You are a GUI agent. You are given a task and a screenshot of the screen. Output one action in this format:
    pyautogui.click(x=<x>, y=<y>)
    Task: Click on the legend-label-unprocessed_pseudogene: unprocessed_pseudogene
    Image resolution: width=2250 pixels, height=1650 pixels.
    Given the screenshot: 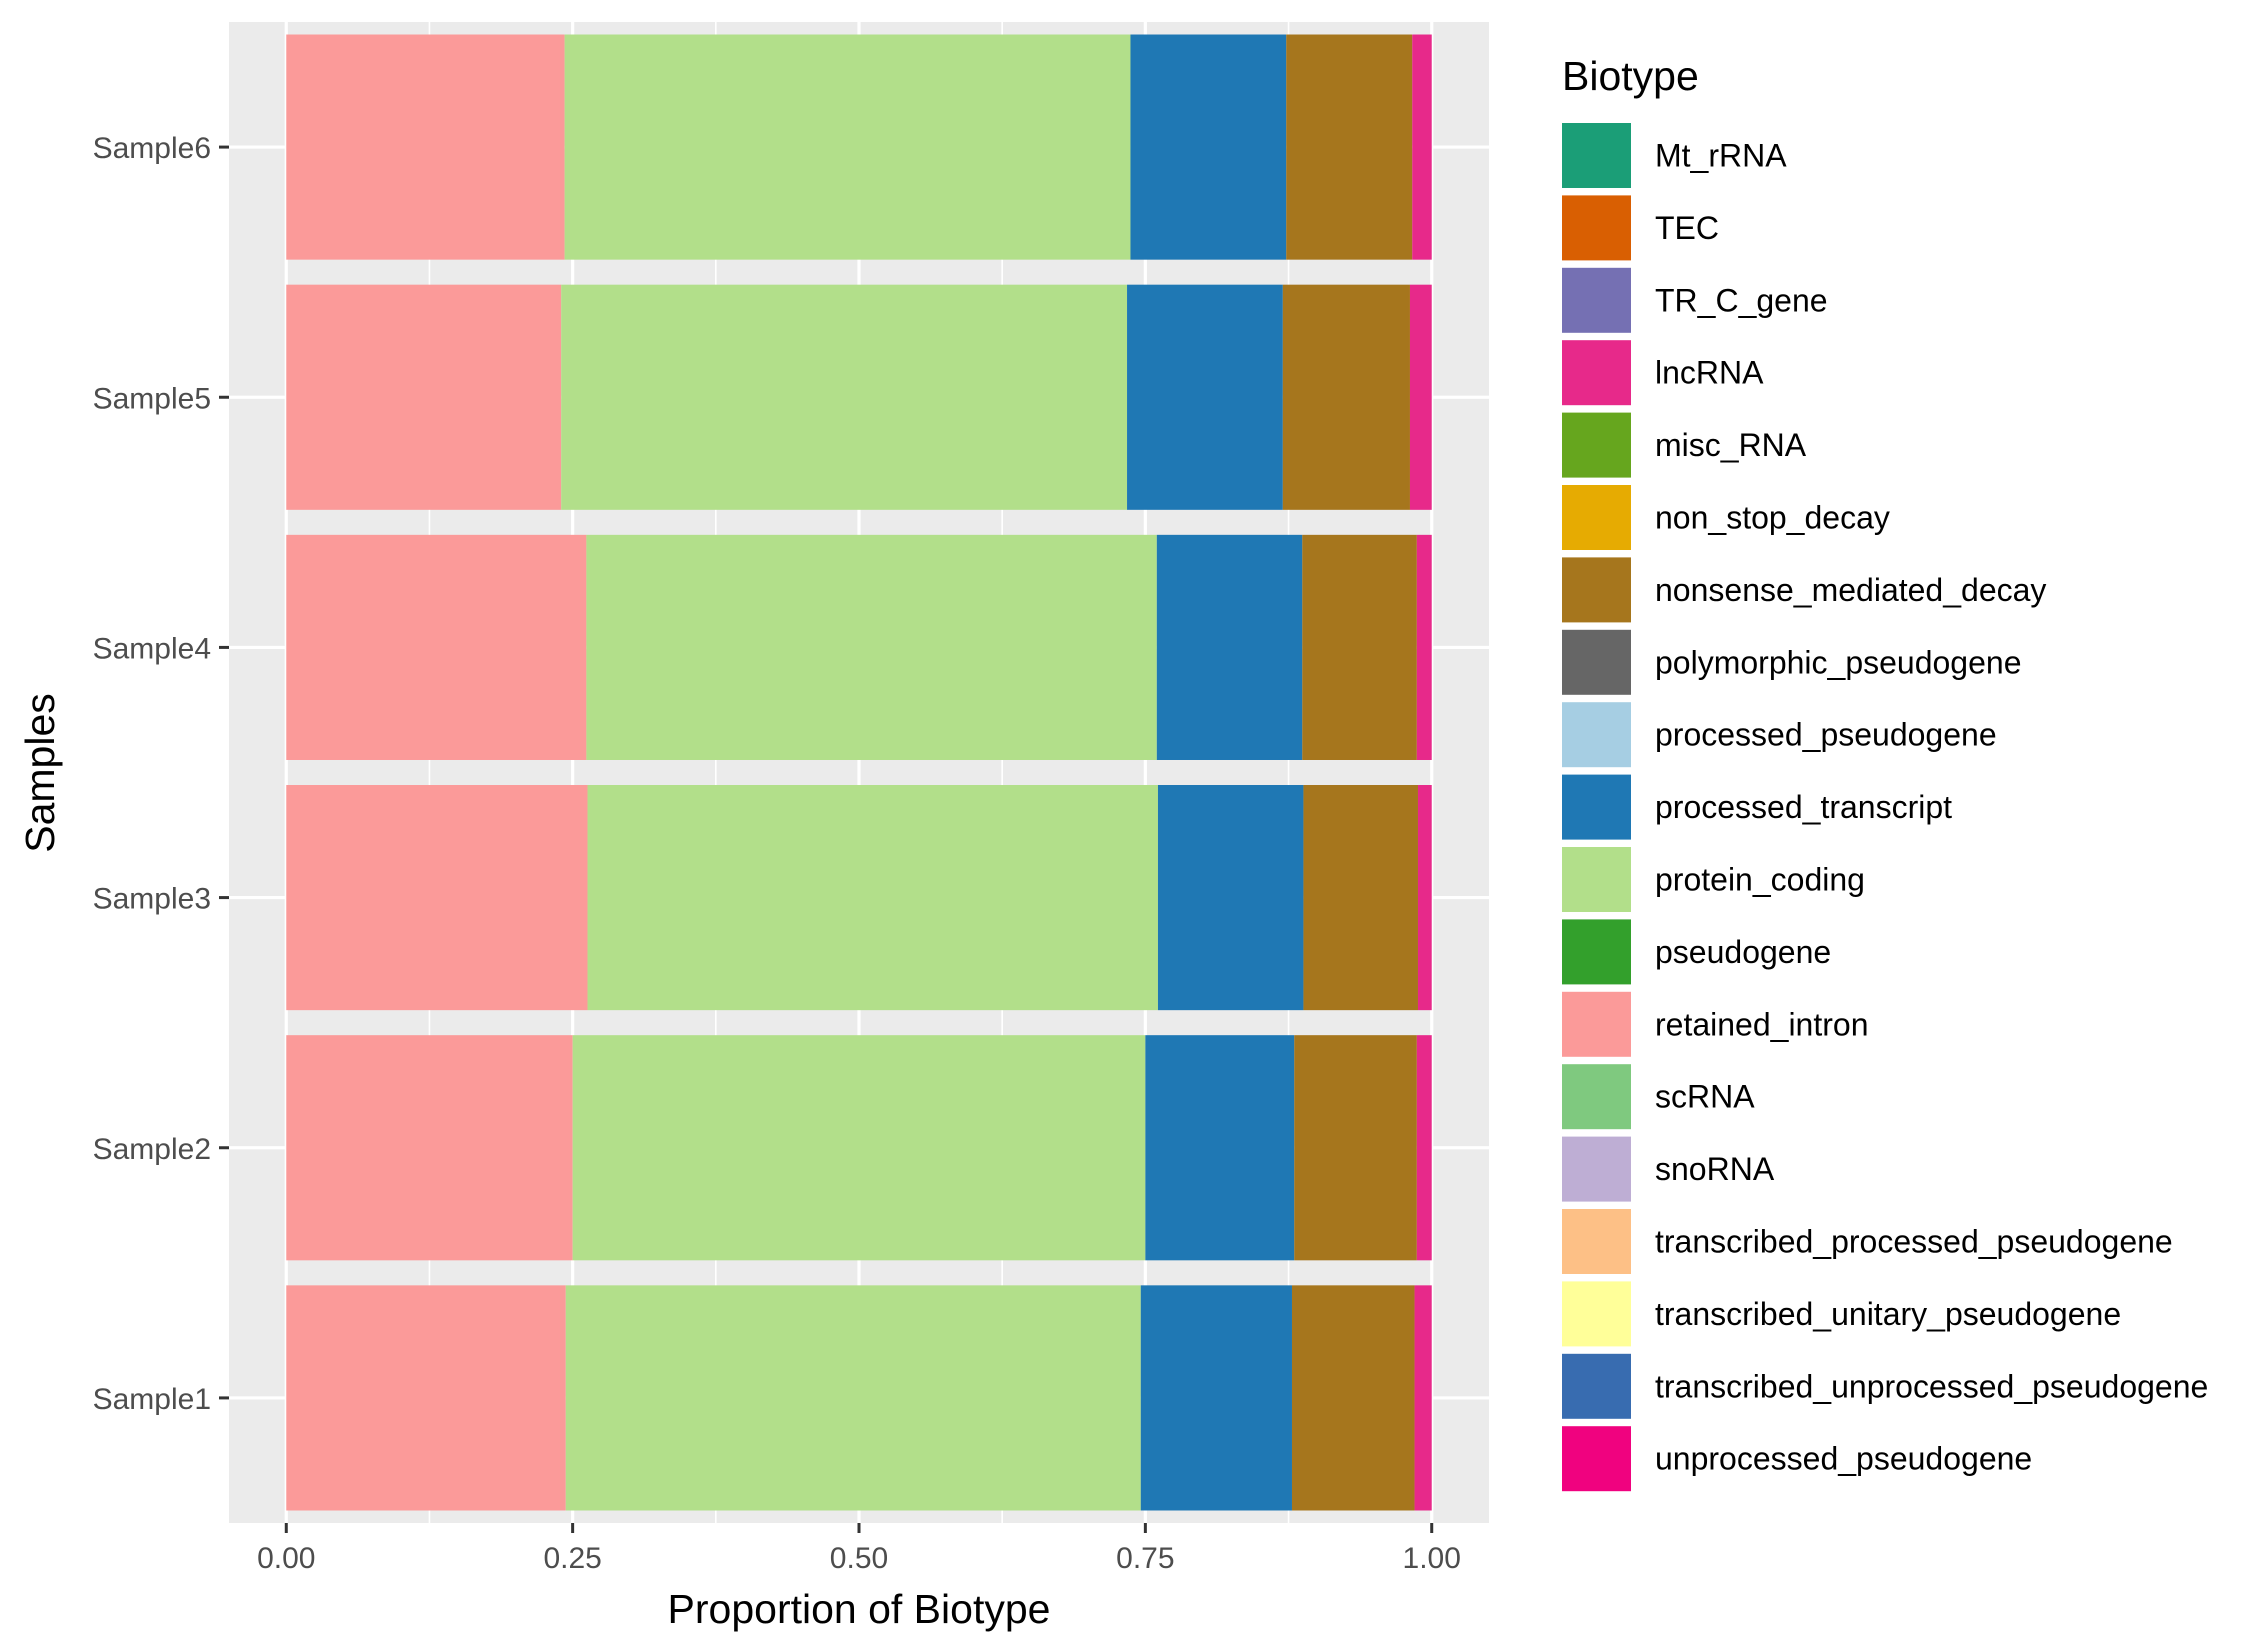 What is the action you would take?
    pyautogui.click(x=1843, y=1459)
    